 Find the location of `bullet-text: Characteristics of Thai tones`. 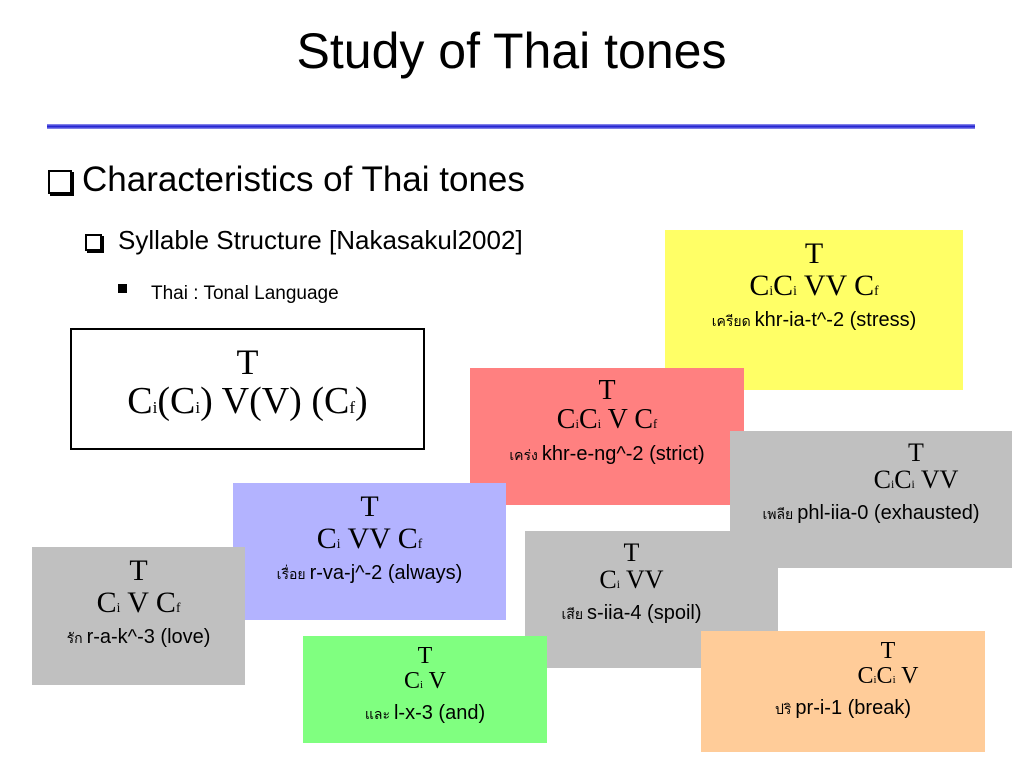

bullet-text: Characteristics of Thai tones is located at coordinates (303, 179).